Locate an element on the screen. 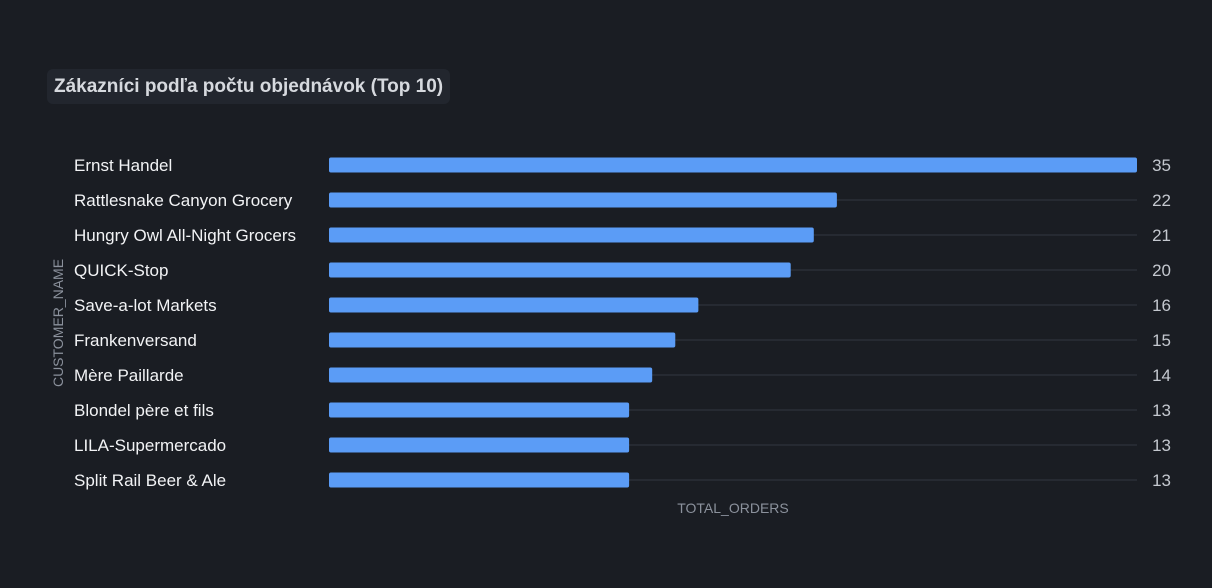 The image size is (1212, 588). y-axis-title: CUSTOMER_NAME is located at coordinates (58, 323).